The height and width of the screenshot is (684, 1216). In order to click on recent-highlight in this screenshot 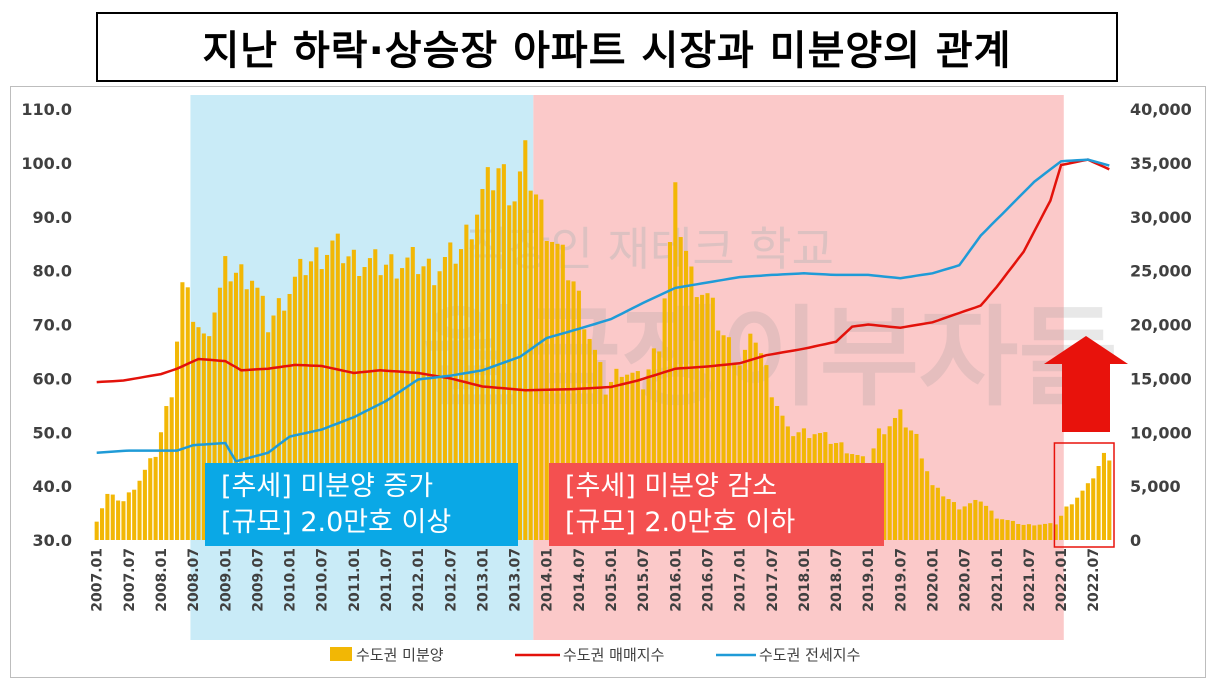, I will do `click(1086, 442)`.